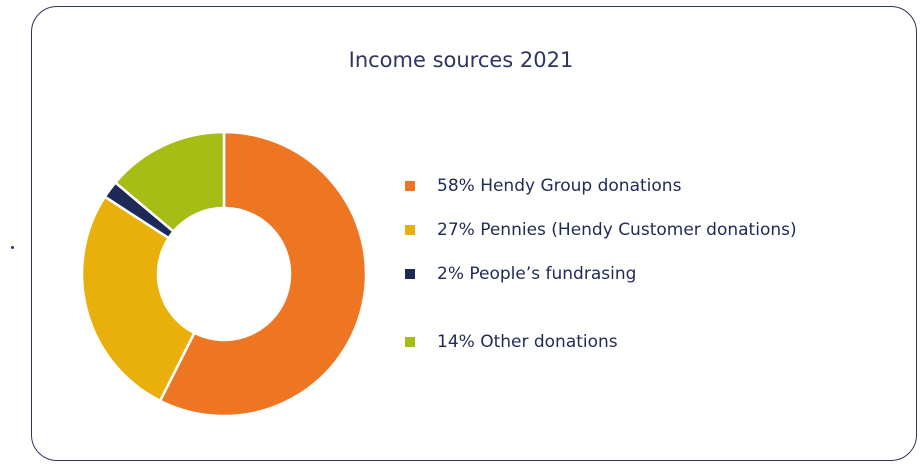 Image resolution: width=922 pixels, height=468 pixels. What do you see at coordinates (617, 230) in the screenshot?
I see `legend-label: 27% Pennies (Hendy Customer donations)` at bounding box center [617, 230].